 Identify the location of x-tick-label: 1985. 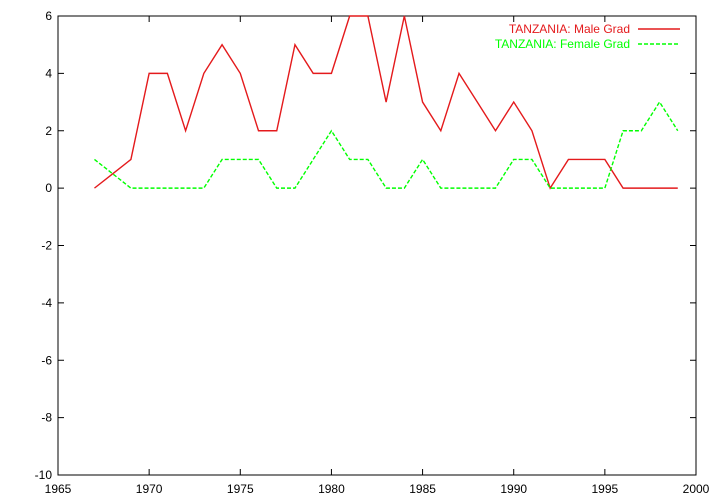
(422, 489).